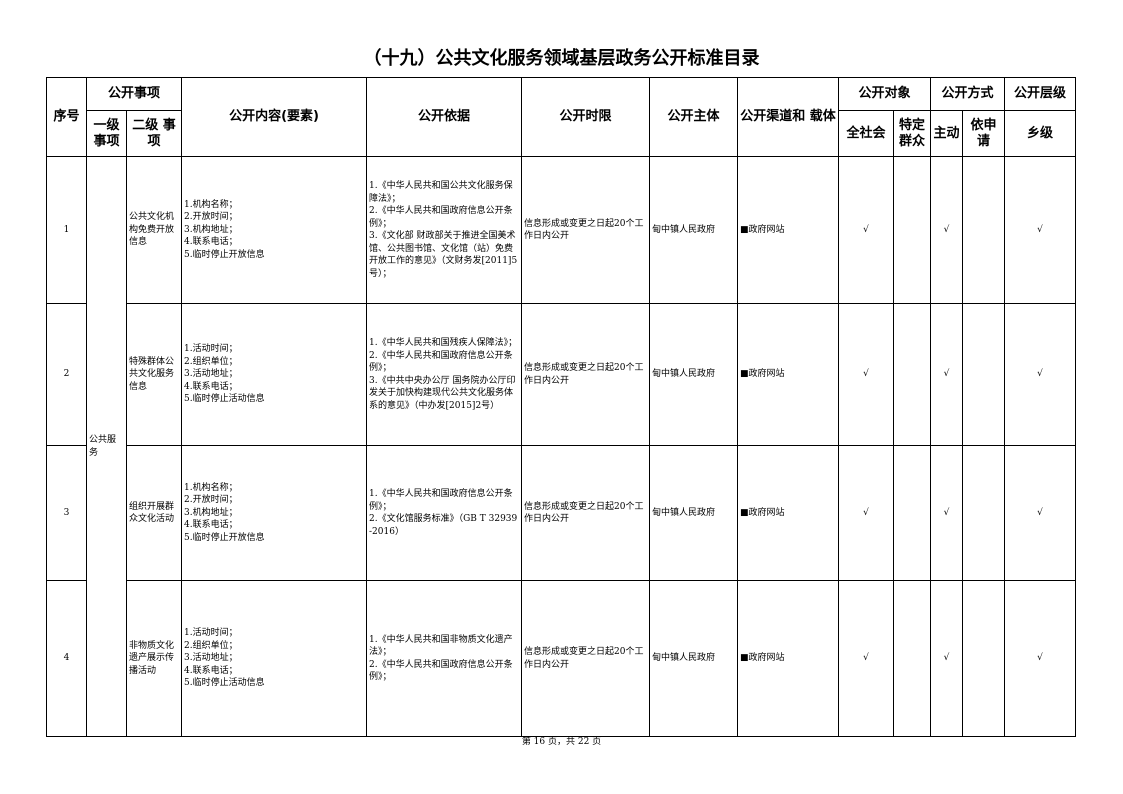 The image size is (1123, 794). What do you see at coordinates (968, 94) in the screenshot?
I see `header-method: 公开方式` at bounding box center [968, 94].